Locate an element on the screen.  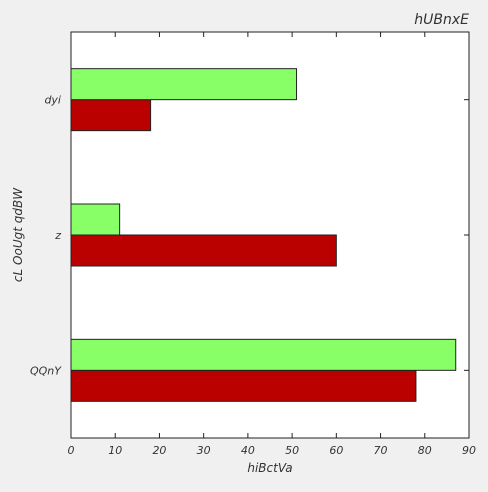
y-tick-label: z is located at coordinates (57, 235).